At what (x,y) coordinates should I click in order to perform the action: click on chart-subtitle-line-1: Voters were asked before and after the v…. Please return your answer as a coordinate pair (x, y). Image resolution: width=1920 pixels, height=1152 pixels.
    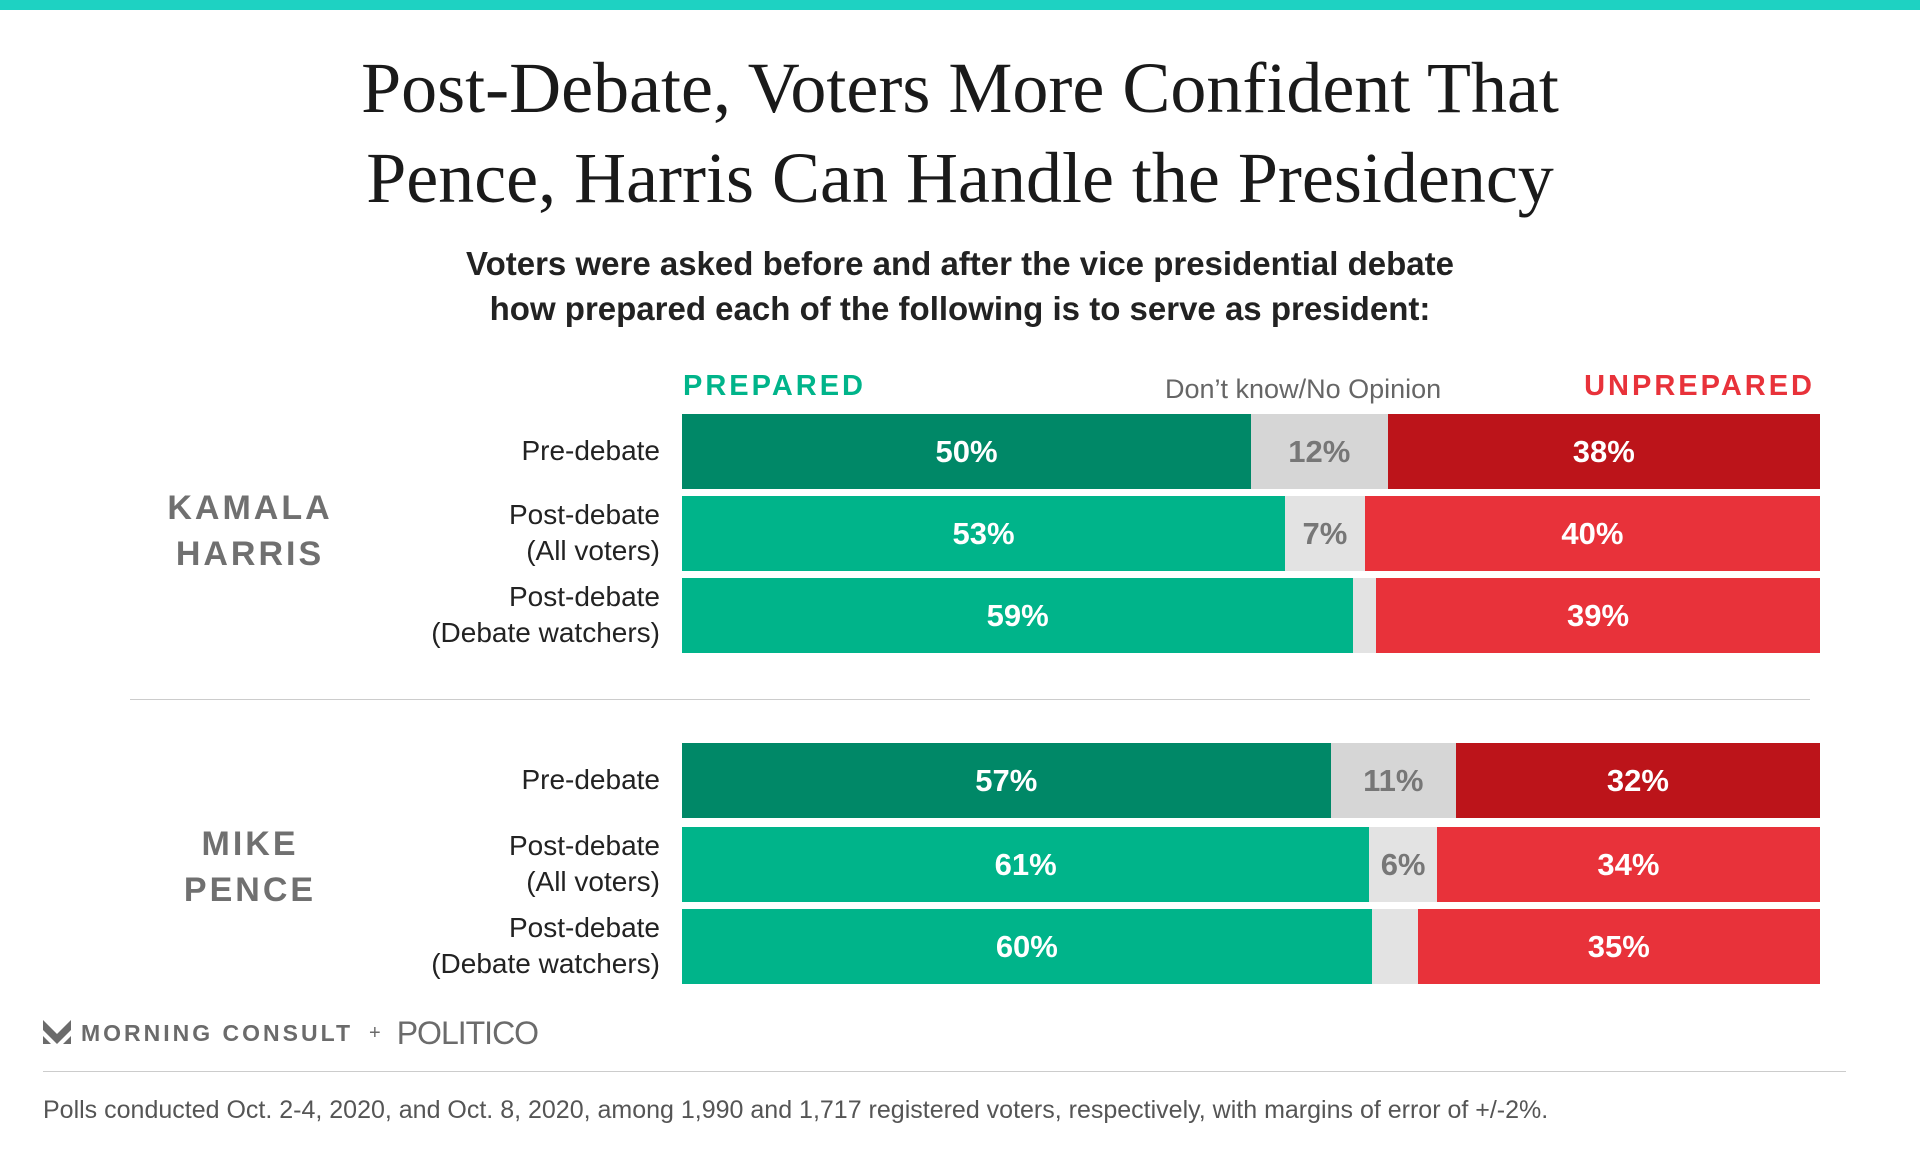
    Looking at the image, I should click on (960, 263).